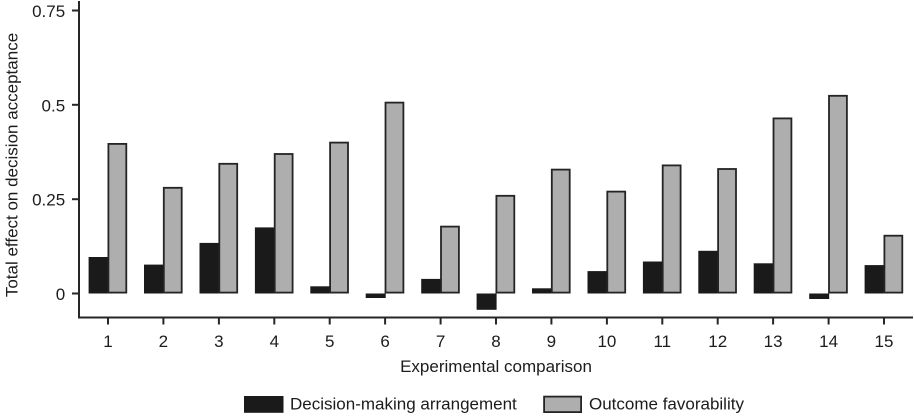 Image resolution: width=914 pixels, height=420 pixels. Describe the element at coordinates (218, 341) in the screenshot. I see `svg-text: 3` at that location.